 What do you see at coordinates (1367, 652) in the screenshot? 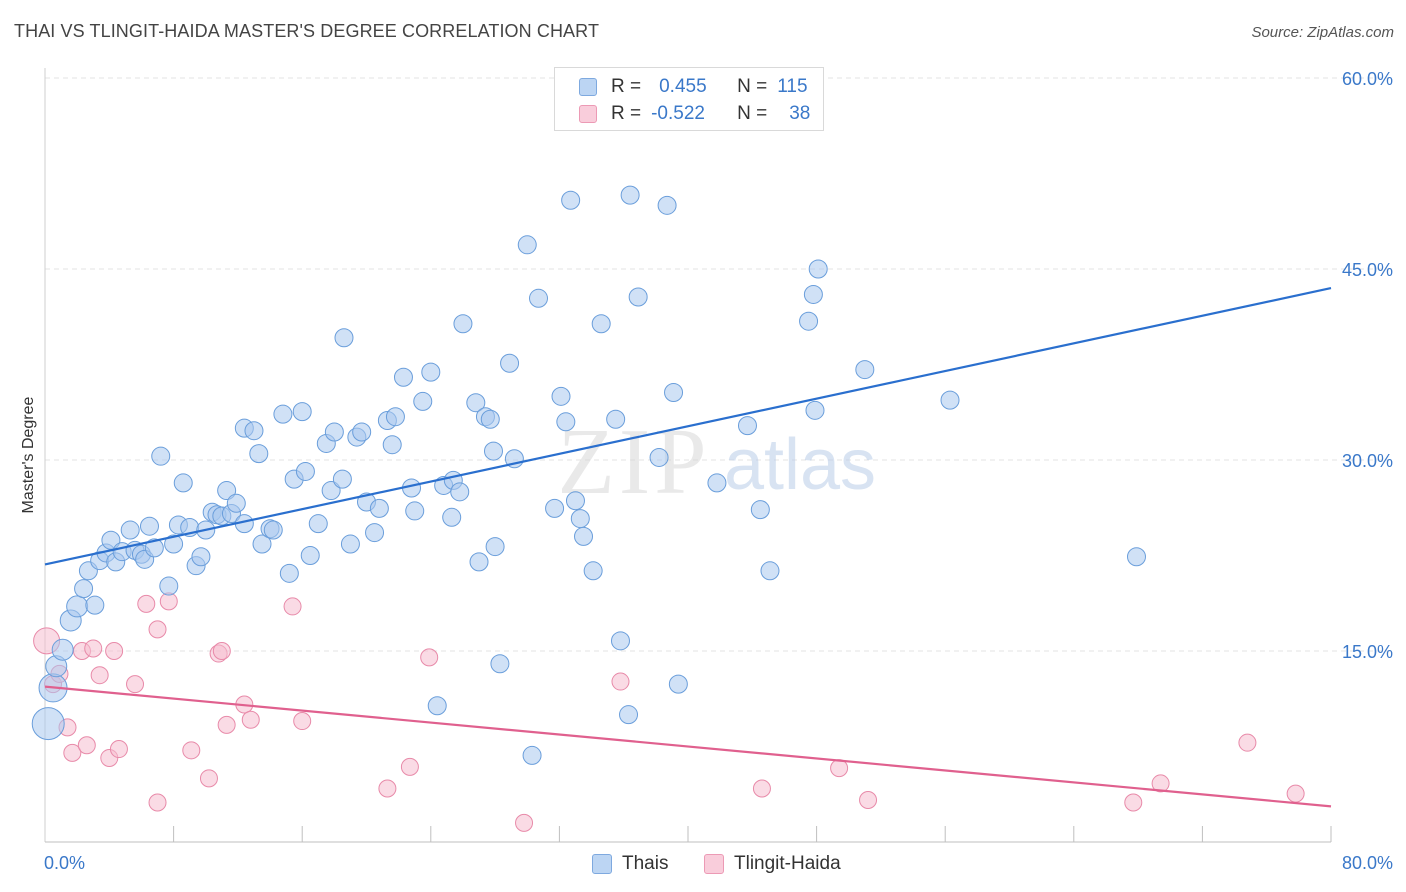
I see `y-tick-label-15: 15.0%` at bounding box center [1367, 652].